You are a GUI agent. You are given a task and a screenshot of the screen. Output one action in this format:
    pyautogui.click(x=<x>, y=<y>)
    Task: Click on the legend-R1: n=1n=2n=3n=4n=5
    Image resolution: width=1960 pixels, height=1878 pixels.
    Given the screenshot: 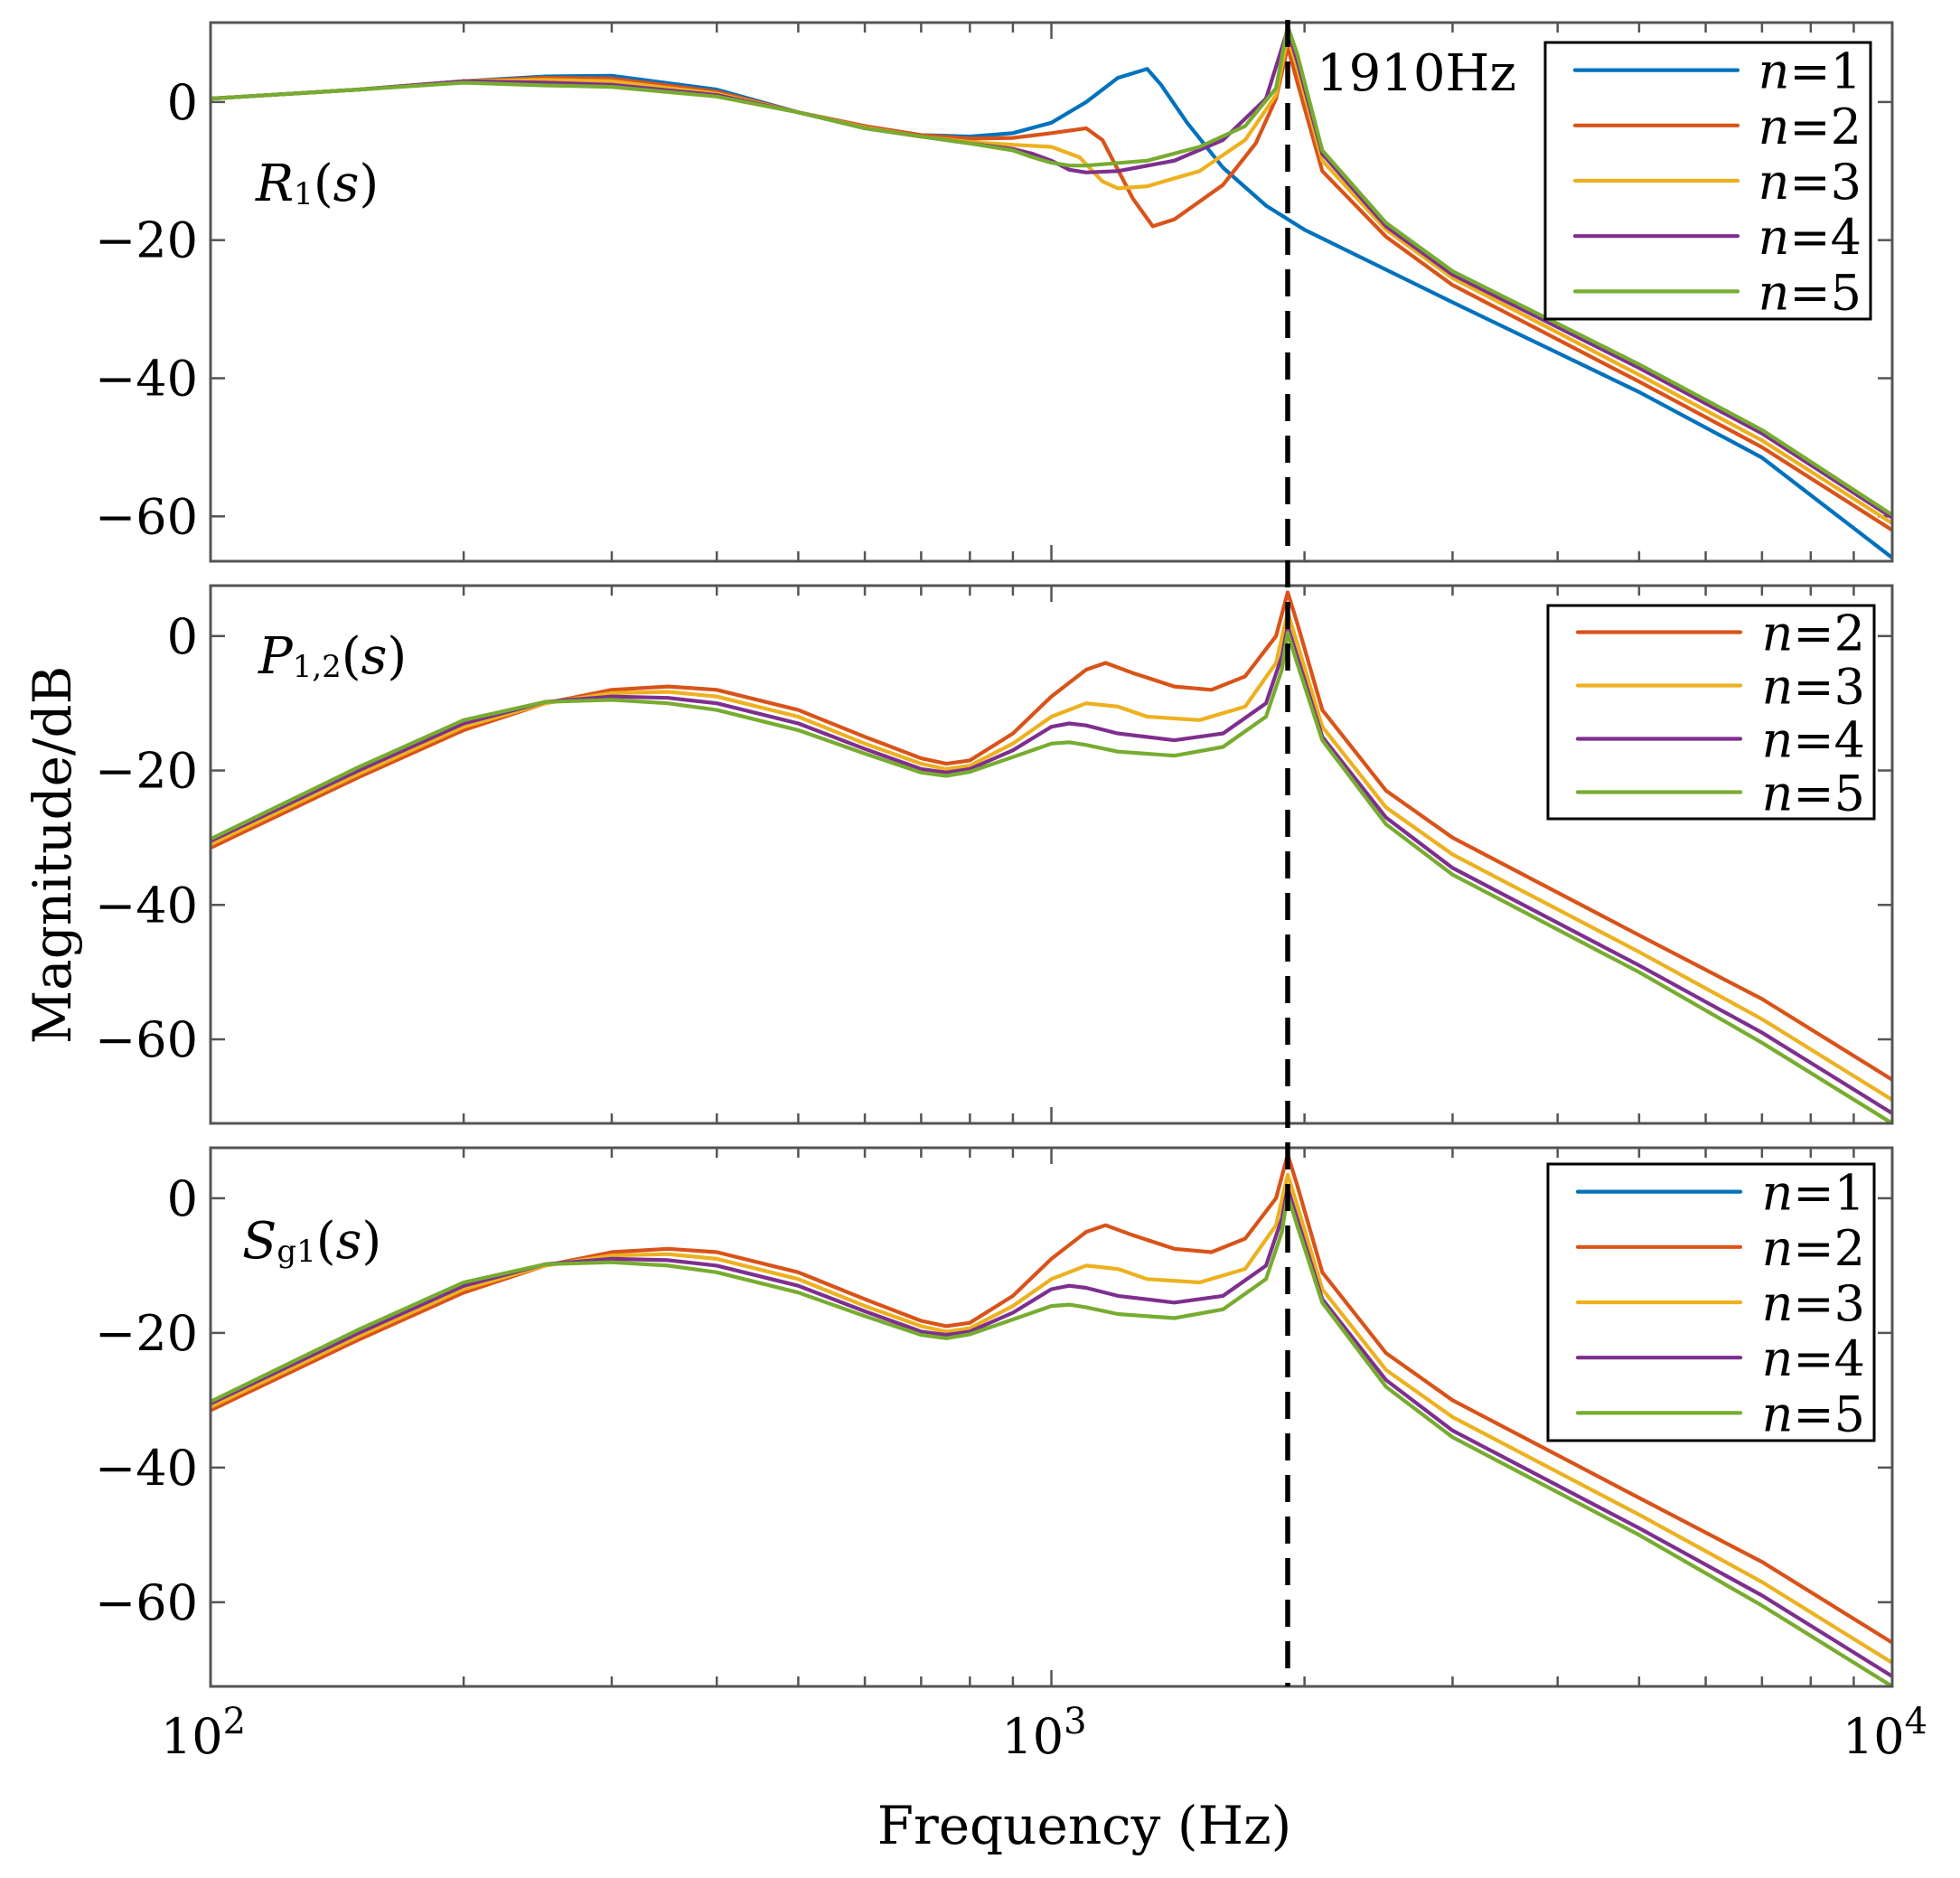 What is the action you would take?
    pyautogui.click(x=1707, y=181)
    